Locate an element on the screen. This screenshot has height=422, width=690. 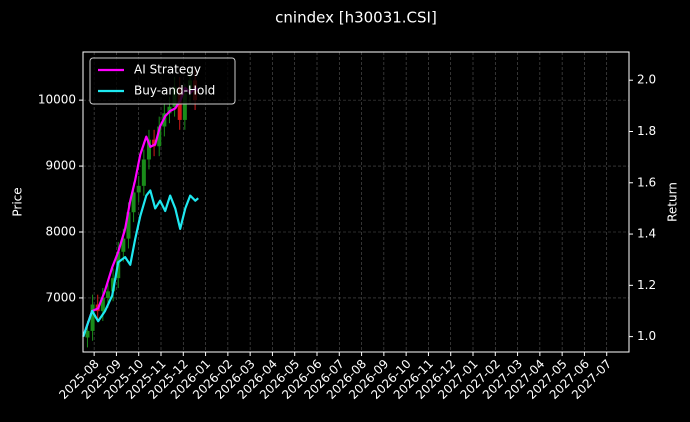
y-tick-label: 9000 is located at coordinates (60, 166).